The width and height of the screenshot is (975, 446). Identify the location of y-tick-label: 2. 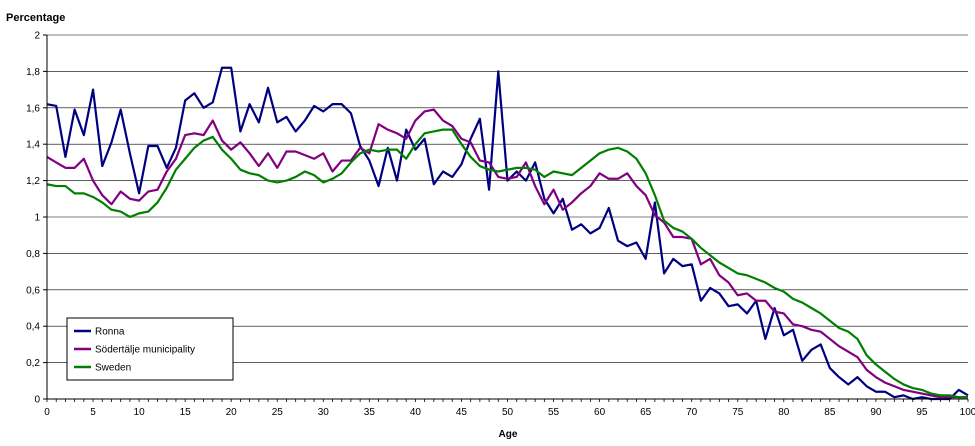
(37, 36).